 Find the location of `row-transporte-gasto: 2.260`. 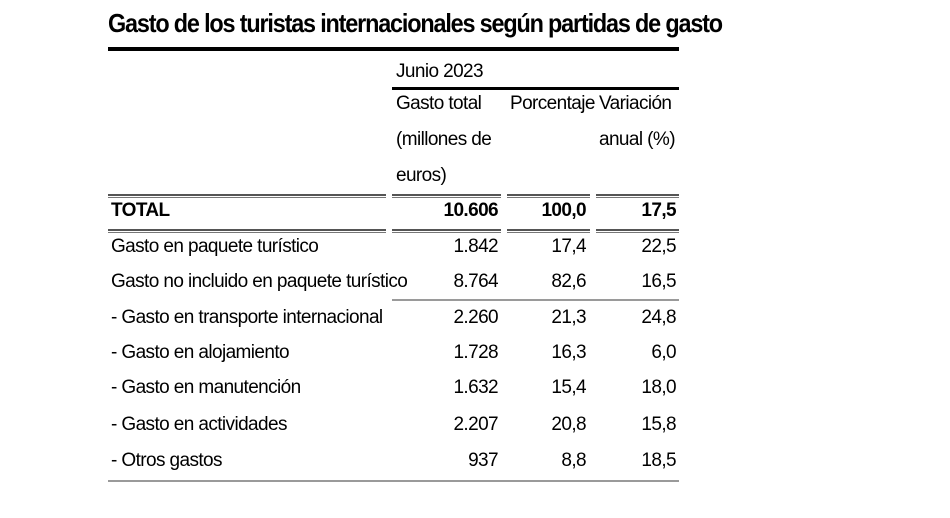

row-transporte-gasto: 2.260 is located at coordinates (475, 317).